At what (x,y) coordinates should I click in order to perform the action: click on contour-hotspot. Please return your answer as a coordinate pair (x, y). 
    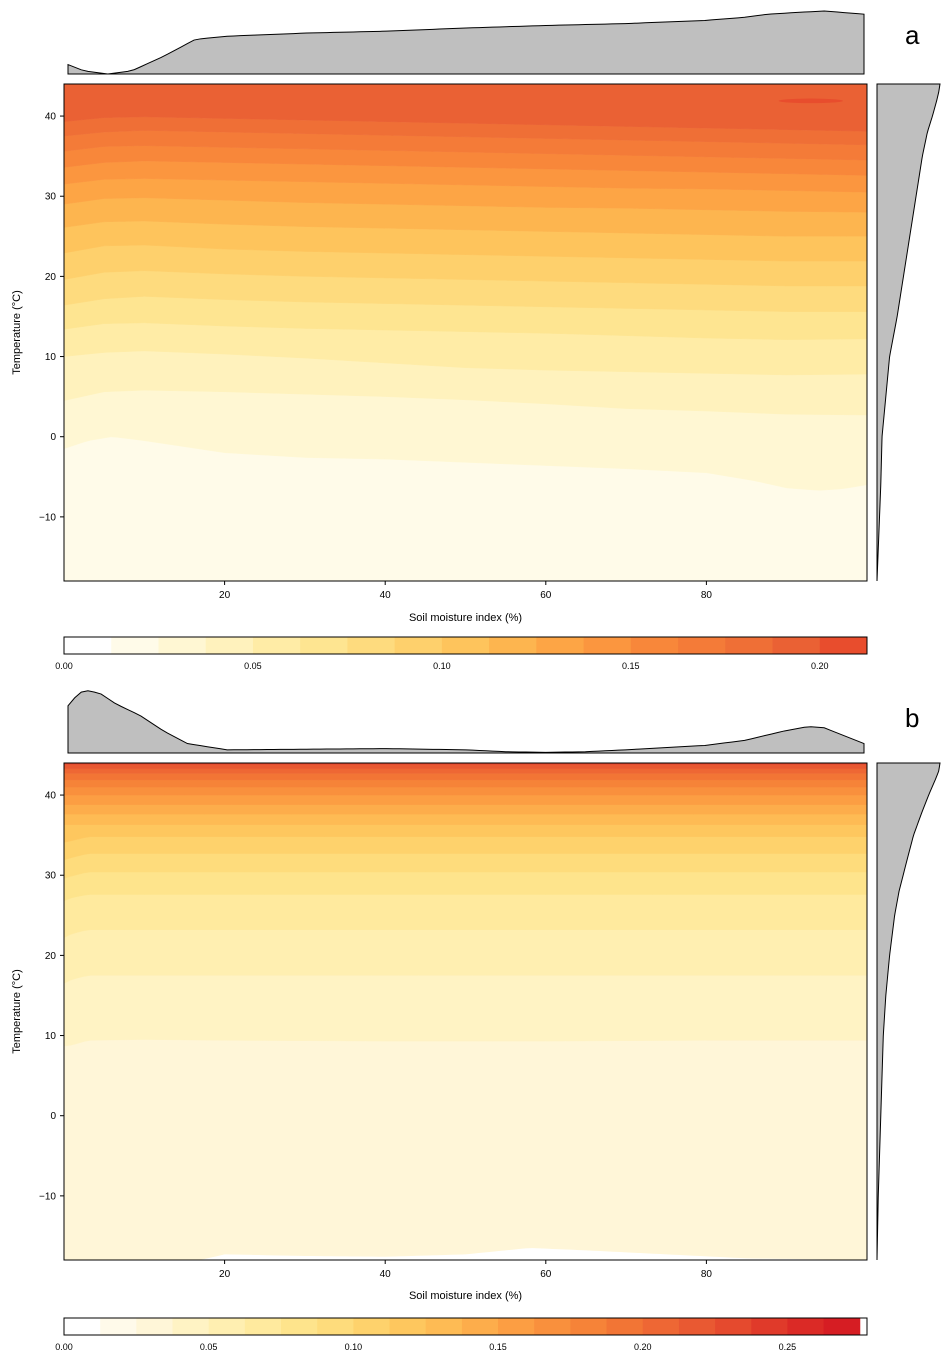
    Looking at the image, I should click on (810, 101).